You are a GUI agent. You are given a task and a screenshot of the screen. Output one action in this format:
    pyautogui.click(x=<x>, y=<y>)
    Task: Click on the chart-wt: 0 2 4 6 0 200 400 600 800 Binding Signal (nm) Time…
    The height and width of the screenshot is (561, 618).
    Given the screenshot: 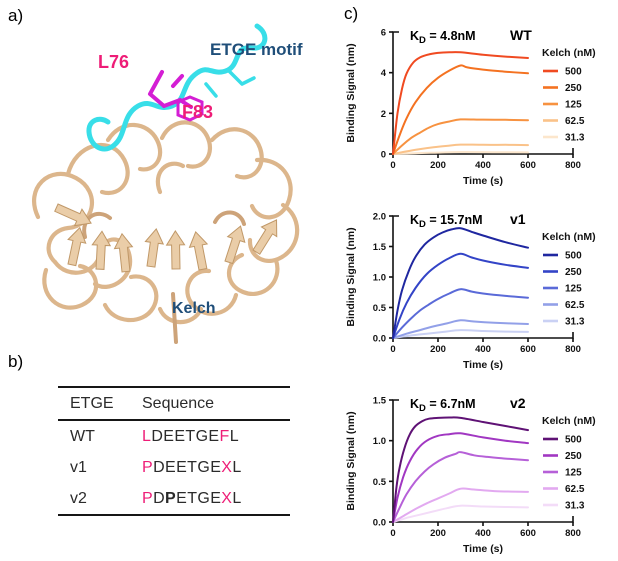 What is the action you would take?
    pyautogui.click(x=479, y=100)
    